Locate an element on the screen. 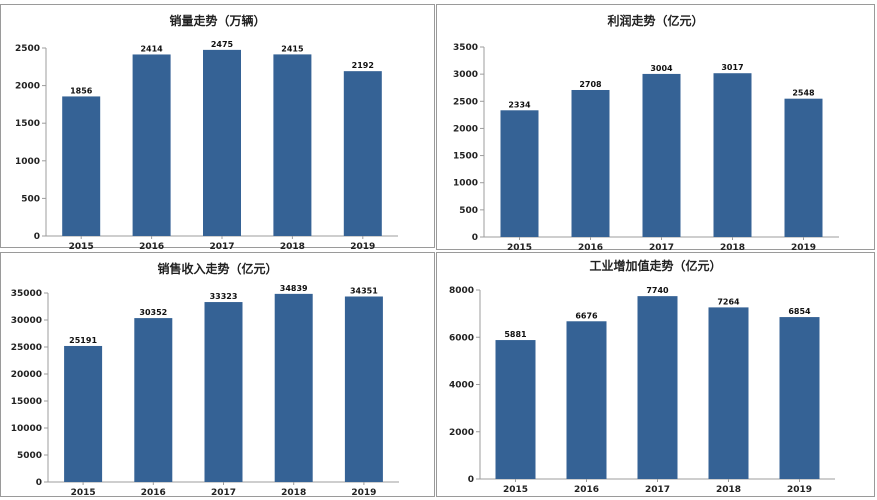 The height and width of the screenshot is (500, 877). data-label: 2414 is located at coordinates (151, 48).